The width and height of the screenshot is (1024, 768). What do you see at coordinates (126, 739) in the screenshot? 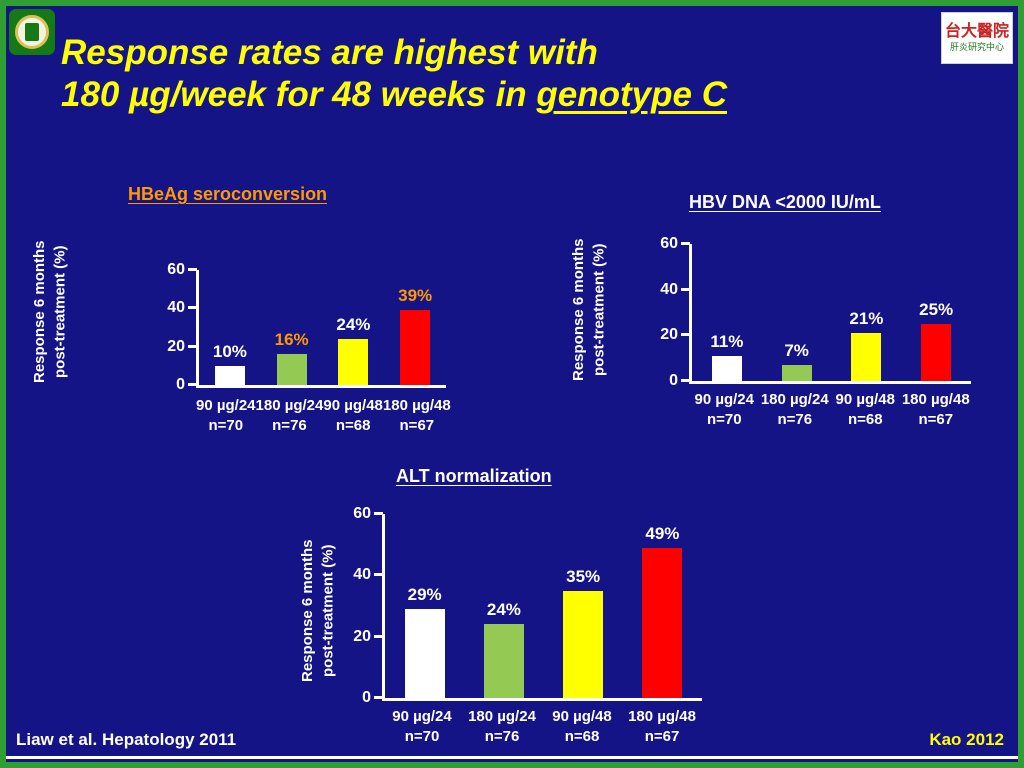
I see `citation-text: Liaw et al. Hepatology 2011` at bounding box center [126, 739].